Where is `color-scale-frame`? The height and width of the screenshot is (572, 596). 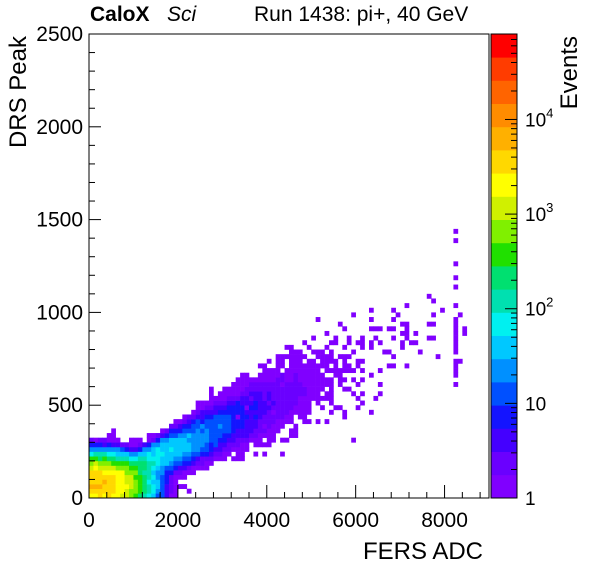 color-scale-frame is located at coordinates (504, 266).